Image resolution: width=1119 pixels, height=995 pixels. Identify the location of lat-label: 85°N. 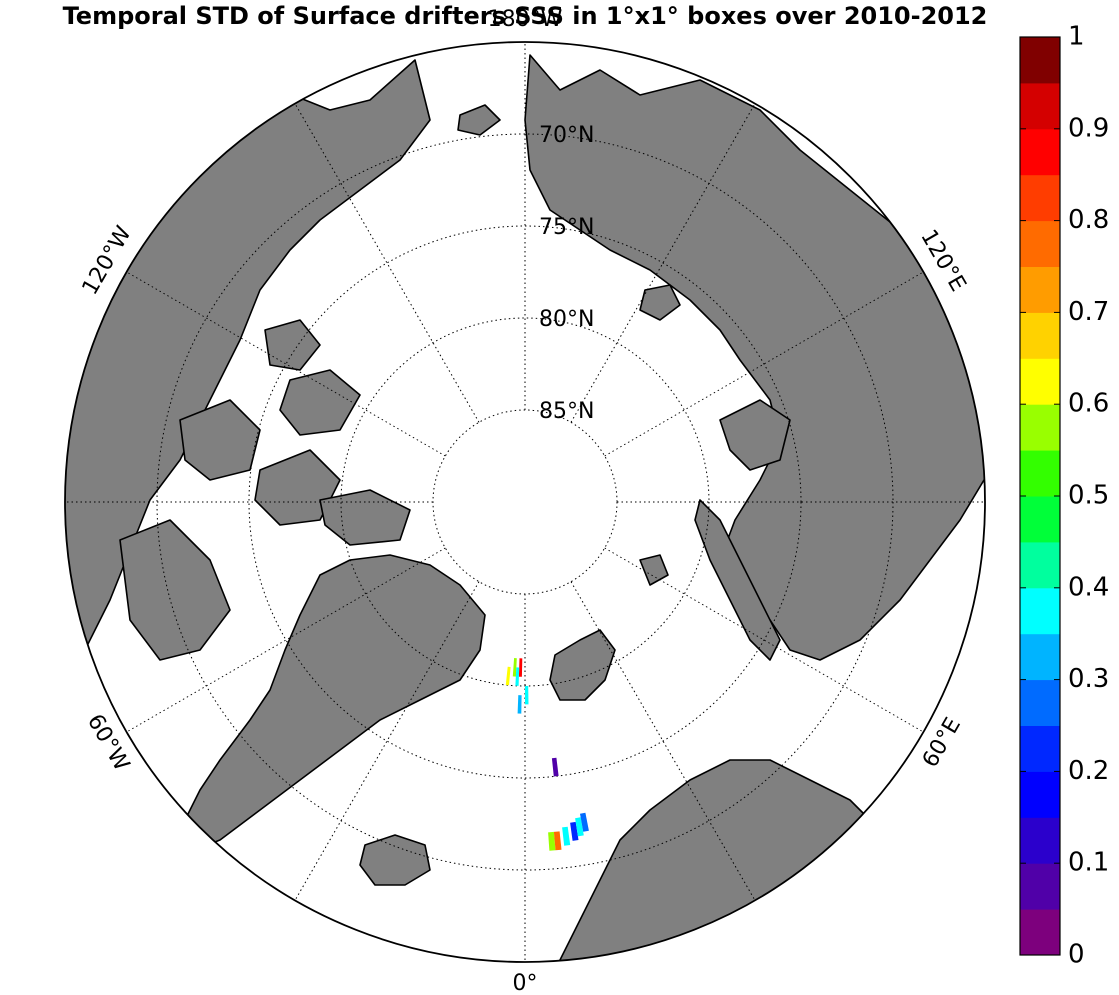
(566, 411).